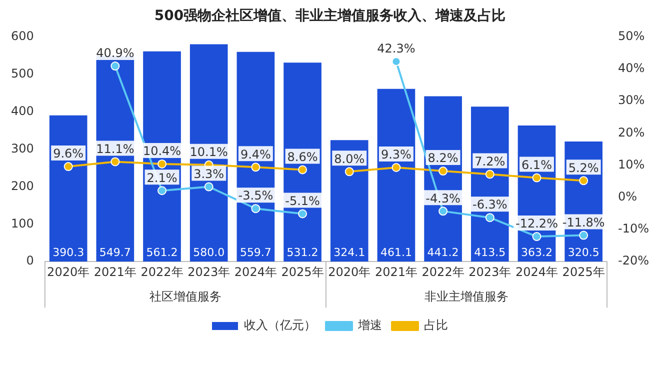 Image resolution: width=660 pixels, height=376 pixels. Describe the element at coordinates (209, 252) in the screenshot. I see `data-label: 580.0` at that location.